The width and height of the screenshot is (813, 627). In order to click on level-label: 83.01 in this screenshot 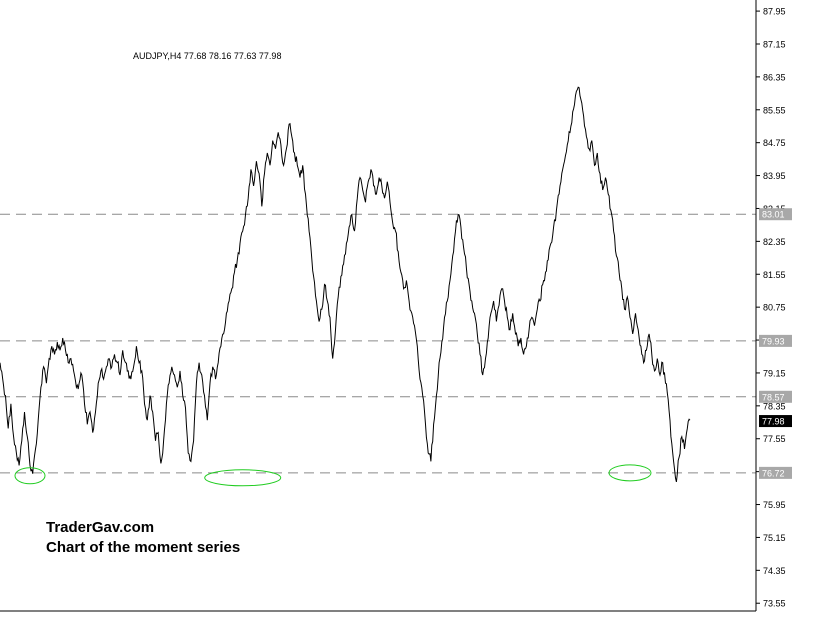, I will do `click(773, 215)`.